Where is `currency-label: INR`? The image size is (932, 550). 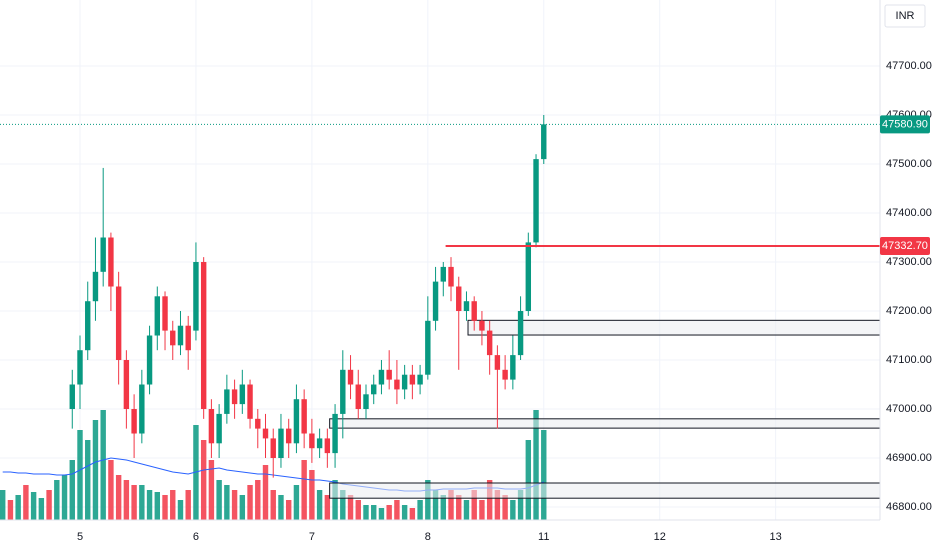
currency-label: INR is located at coordinates (905, 16).